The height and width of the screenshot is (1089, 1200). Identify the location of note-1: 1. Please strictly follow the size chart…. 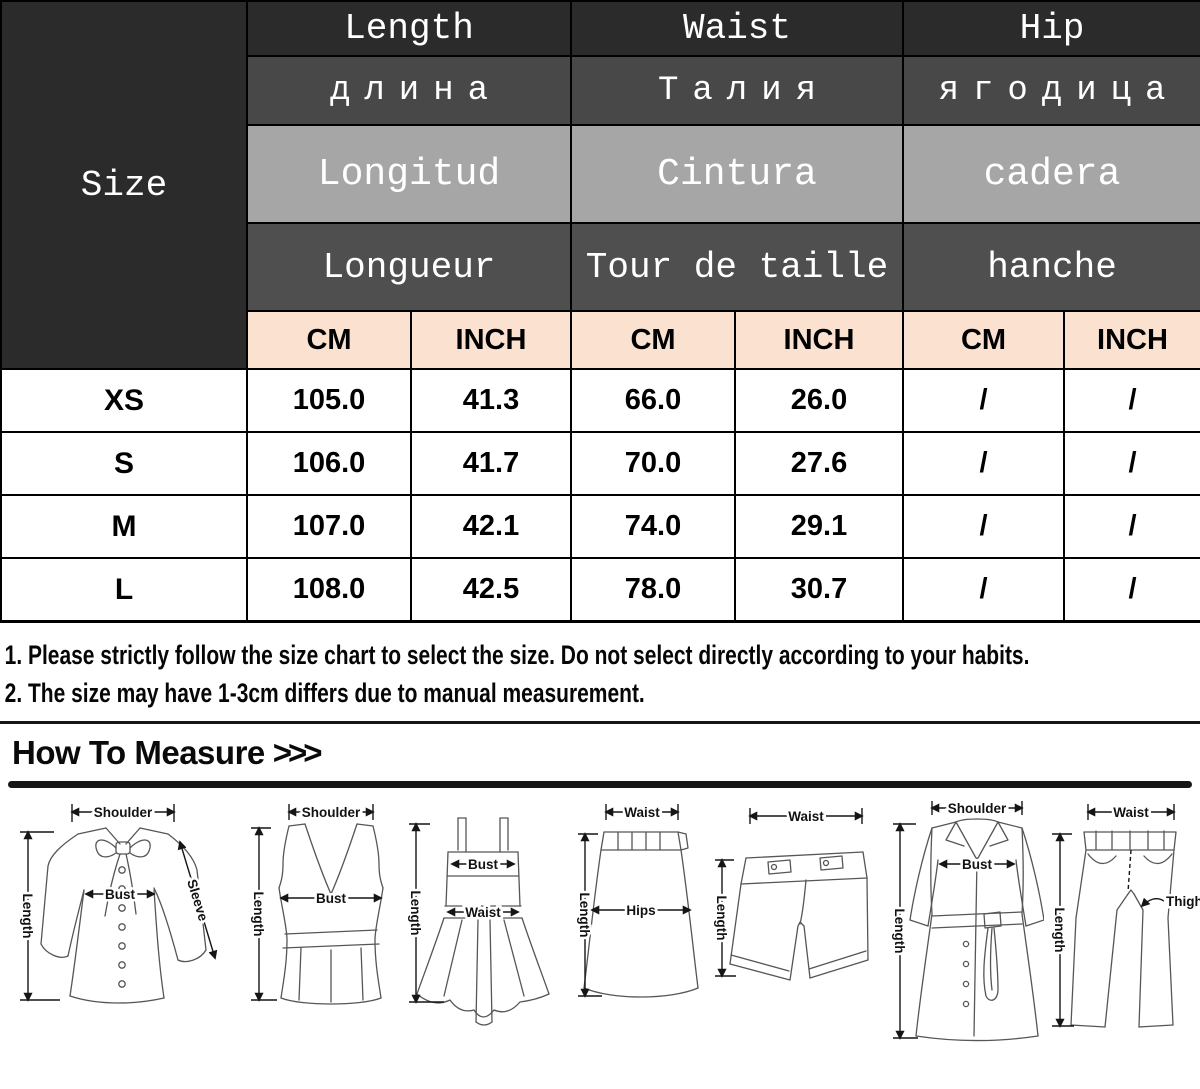
(517, 655).